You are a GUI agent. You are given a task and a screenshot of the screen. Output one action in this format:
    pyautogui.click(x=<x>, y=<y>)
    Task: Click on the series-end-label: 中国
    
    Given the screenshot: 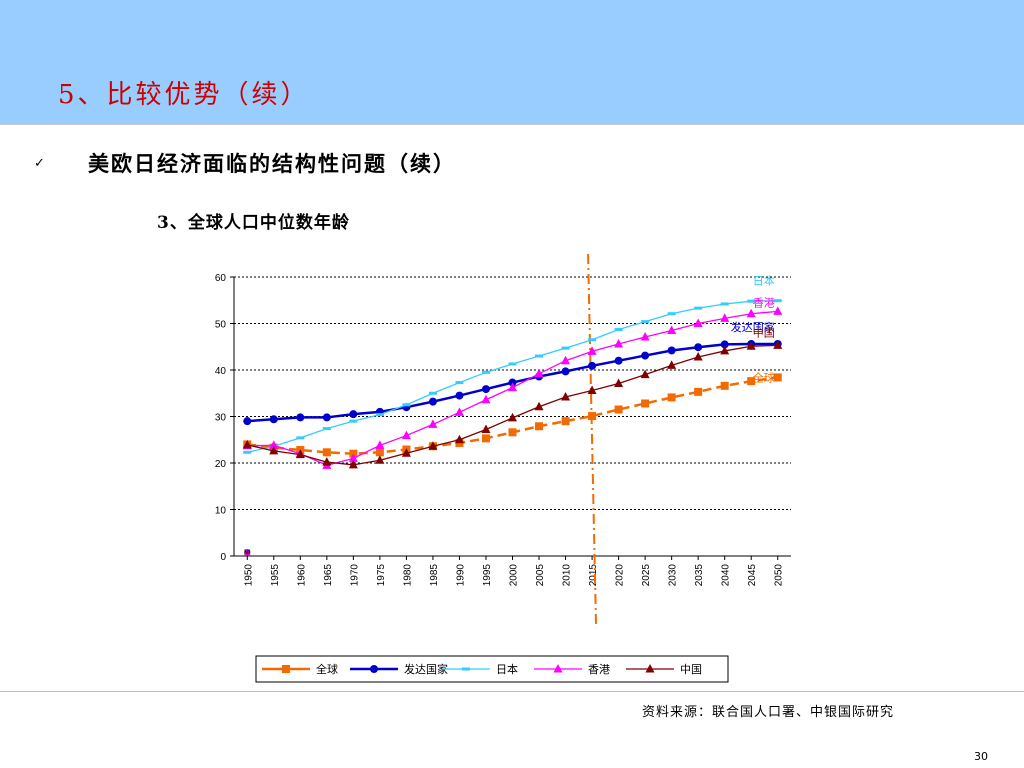 What is the action you would take?
    pyautogui.click(x=764, y=332)
    